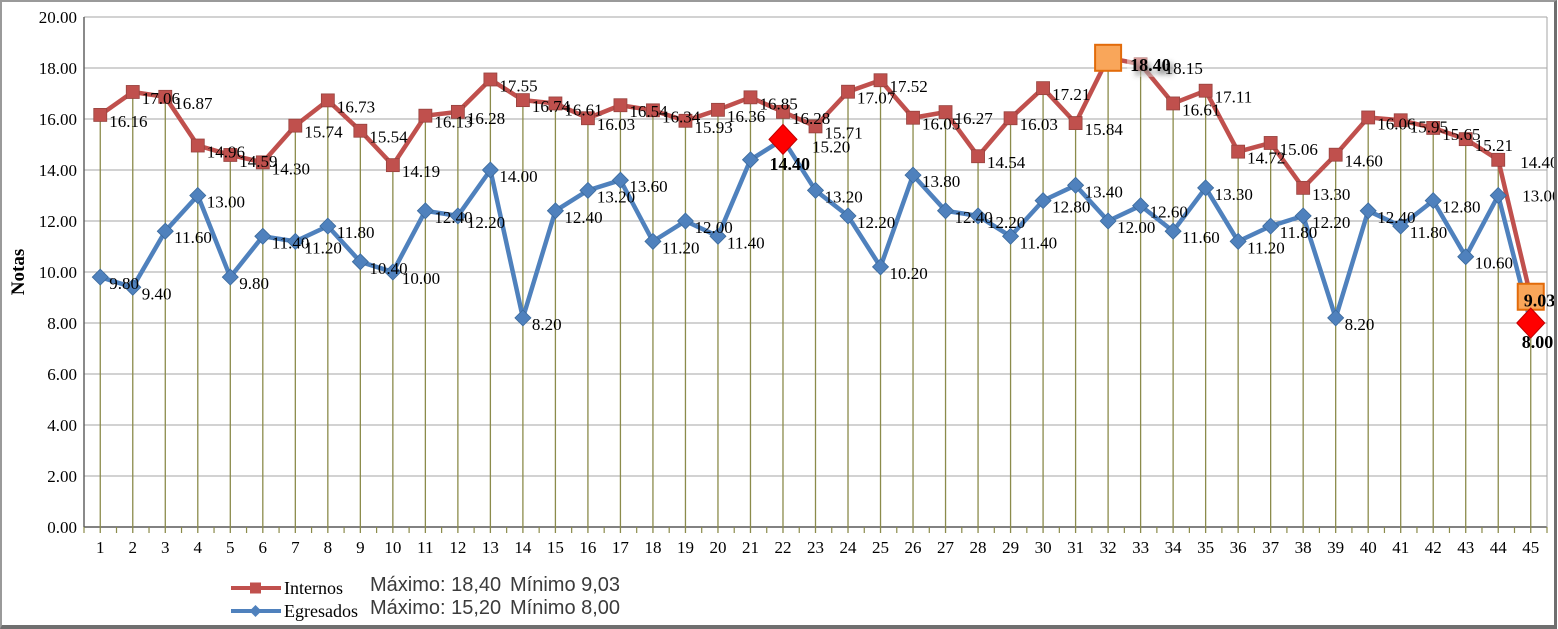 The image size is (1558, 629). Describe the element at coordinates (62, 425) in the screenshot. I see `svg-text: 4.00` at that location.